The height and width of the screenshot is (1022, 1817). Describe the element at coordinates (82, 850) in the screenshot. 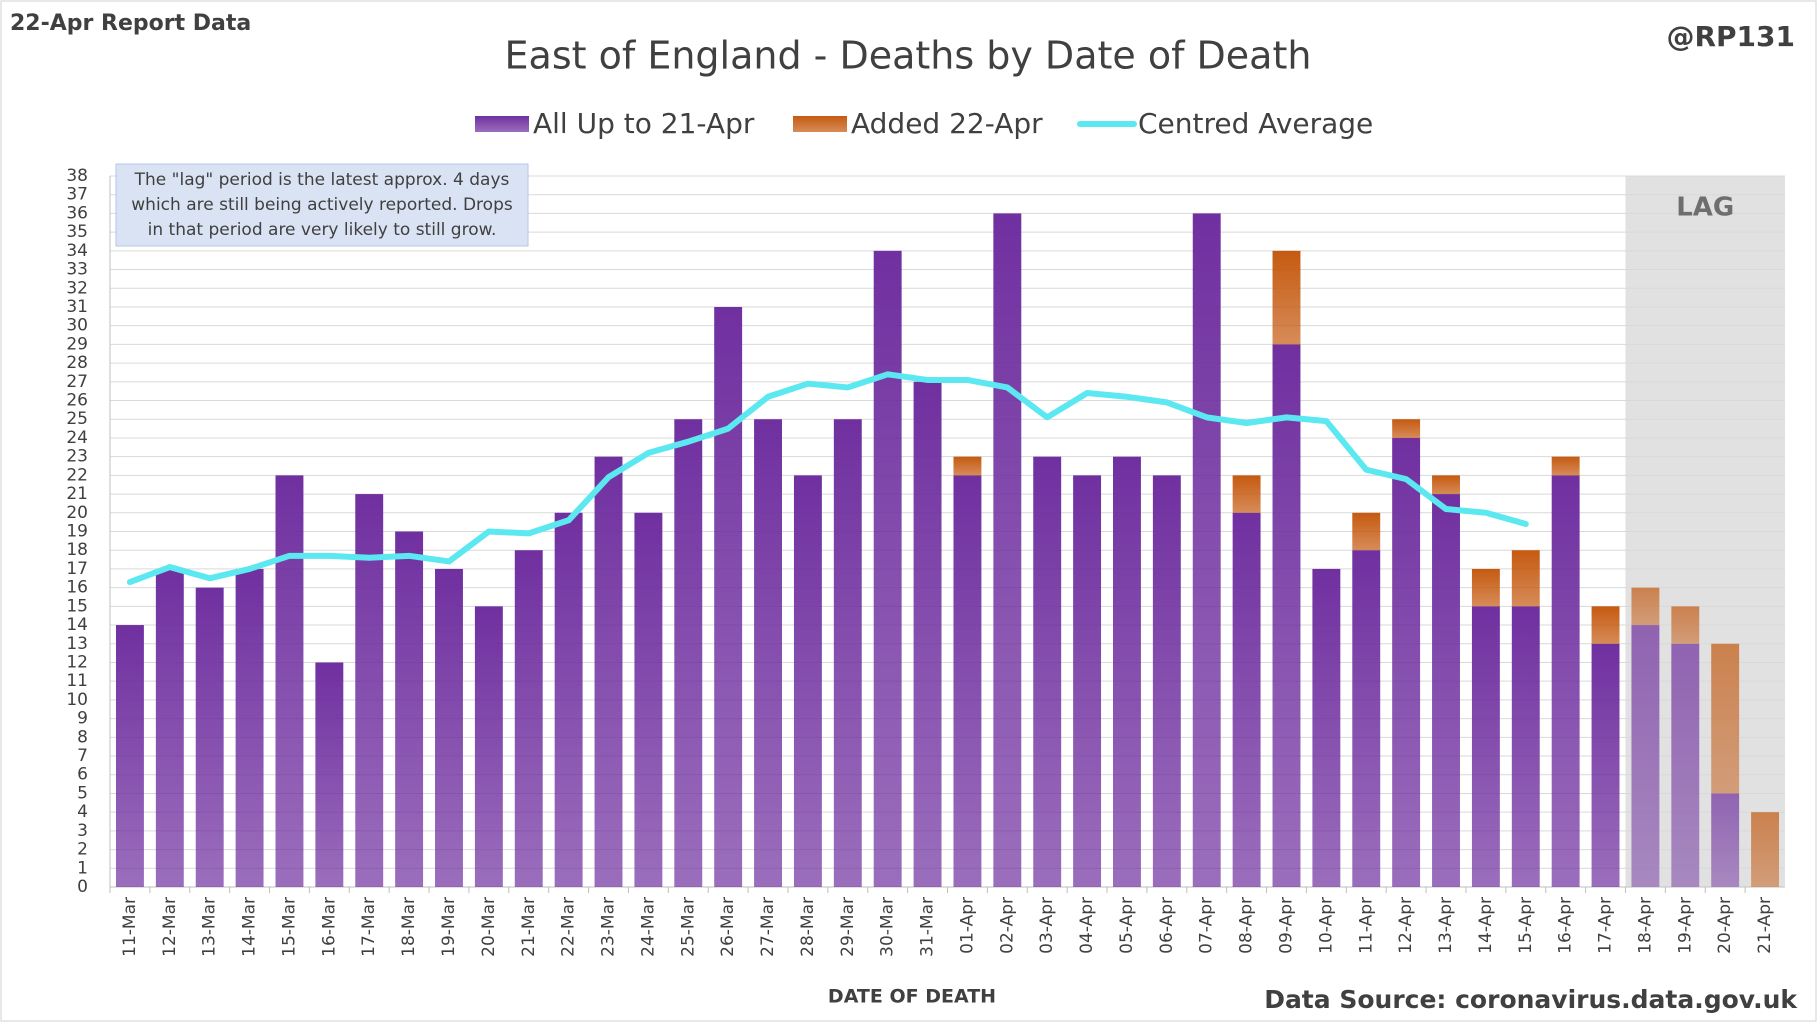

I see `y-tick-label: 2` at that location.